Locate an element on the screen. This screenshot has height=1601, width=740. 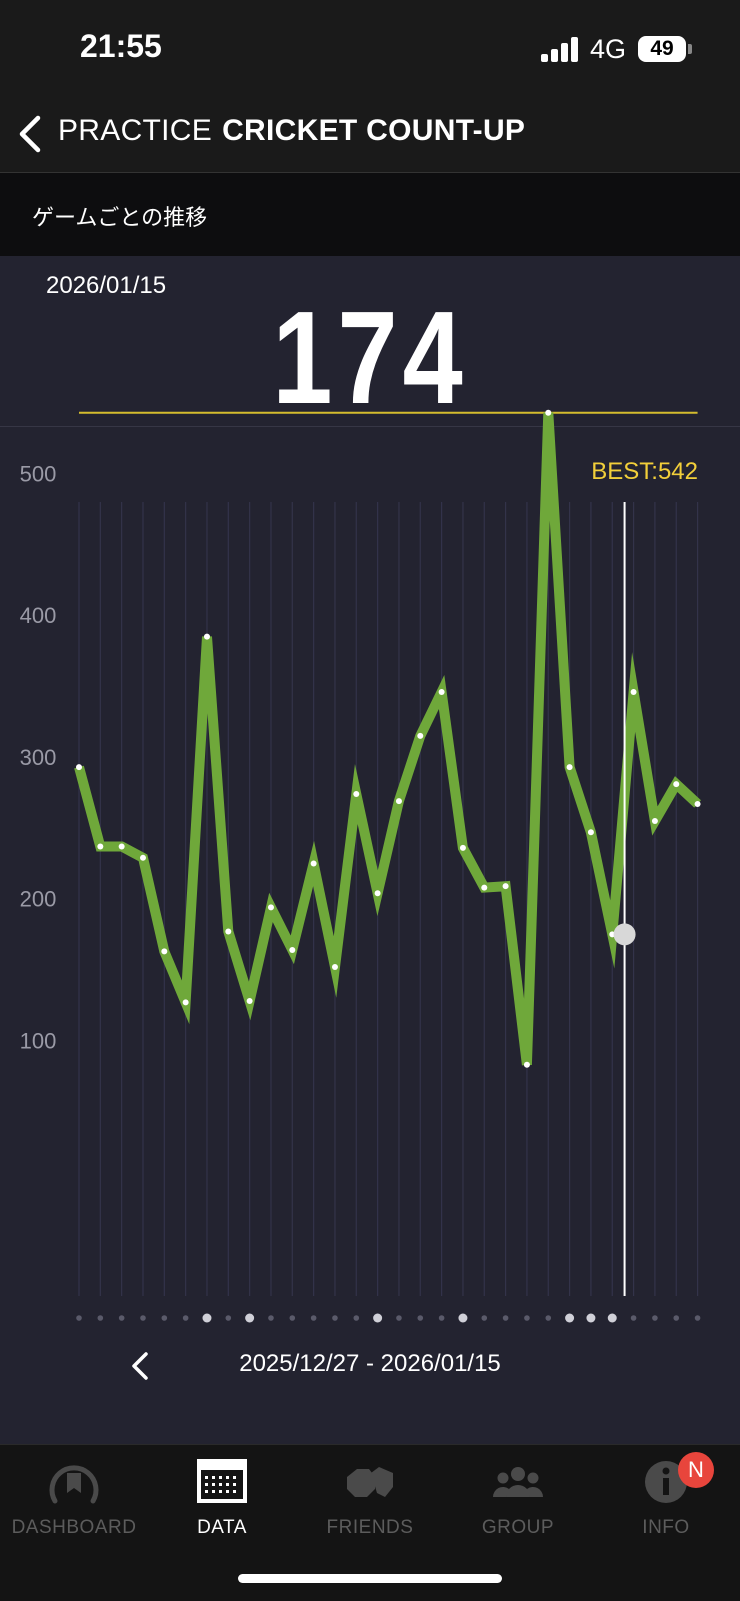
tab-group: GROUP is located at coordinates (518, 1500).